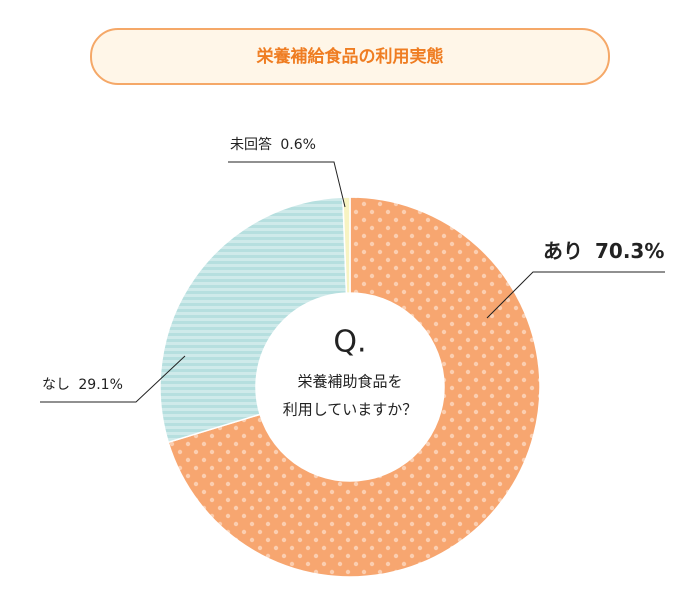 This screenshot has height=604, width=700. I want to click on segment-pattern, so click(253, 320).